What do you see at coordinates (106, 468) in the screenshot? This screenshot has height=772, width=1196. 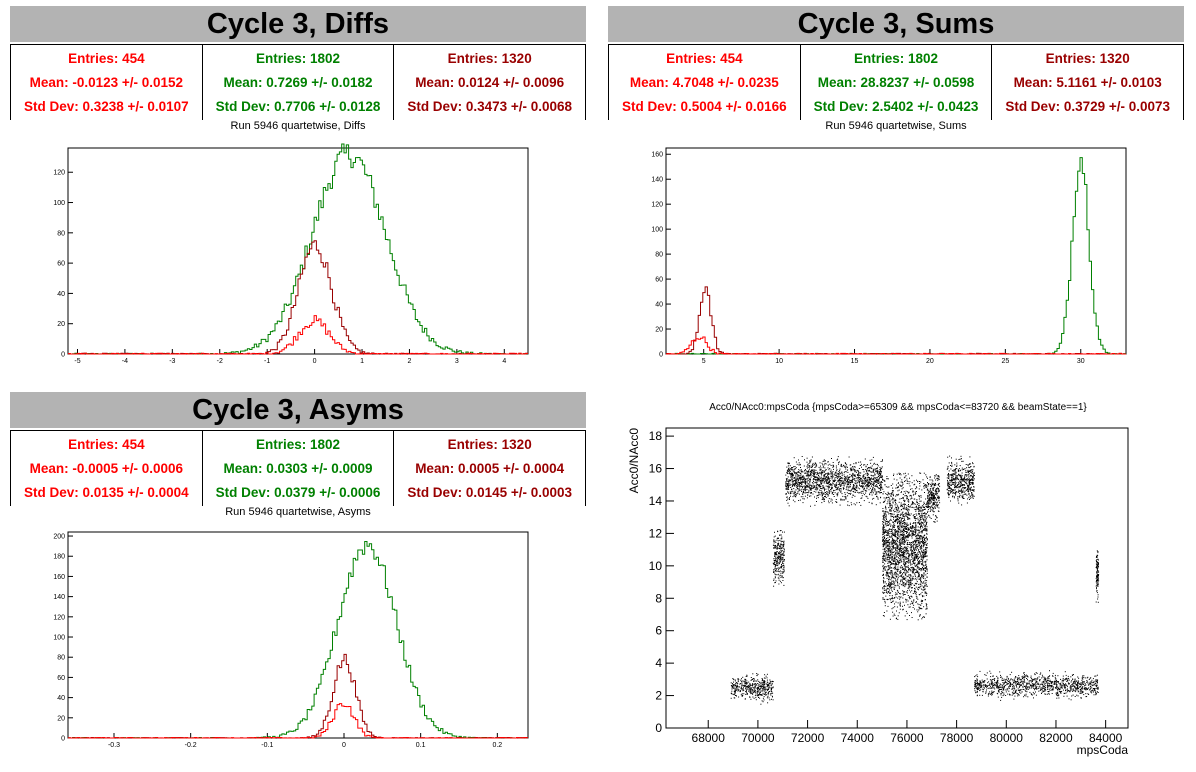 I see `mean: Mean: -0.0005 +/- 0.0006` at bounding box center [106, 468].